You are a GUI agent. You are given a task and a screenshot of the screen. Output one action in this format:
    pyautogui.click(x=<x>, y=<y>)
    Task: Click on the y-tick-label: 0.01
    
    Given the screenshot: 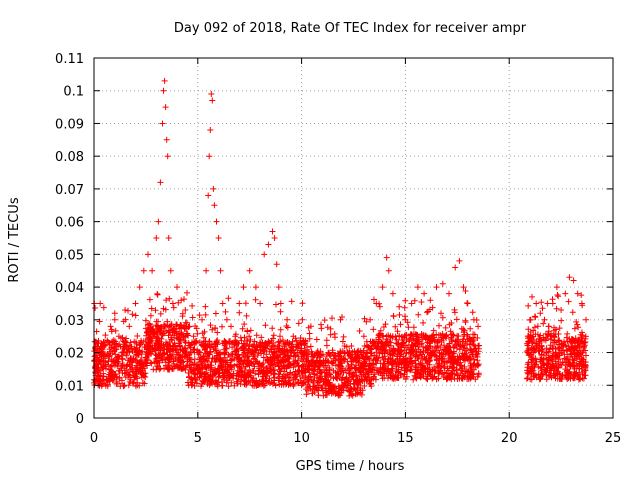 What is the action you would take?
    pyautogui.click(x=69, y=386)
    